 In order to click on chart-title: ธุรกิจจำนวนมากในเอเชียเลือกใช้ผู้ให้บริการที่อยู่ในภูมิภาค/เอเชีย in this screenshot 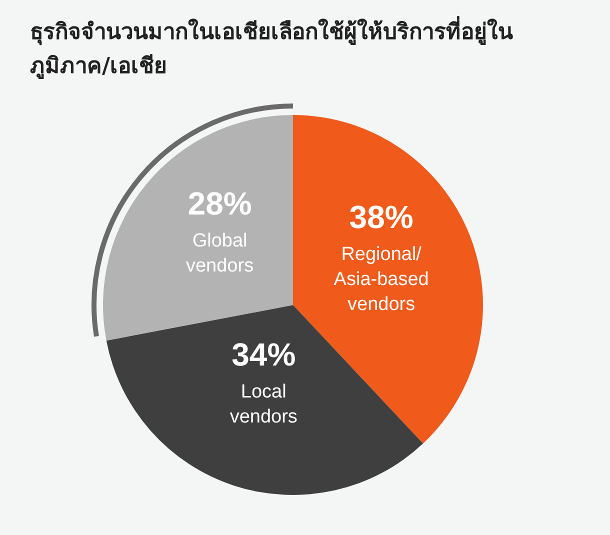, I will do `click(272, 48)`.